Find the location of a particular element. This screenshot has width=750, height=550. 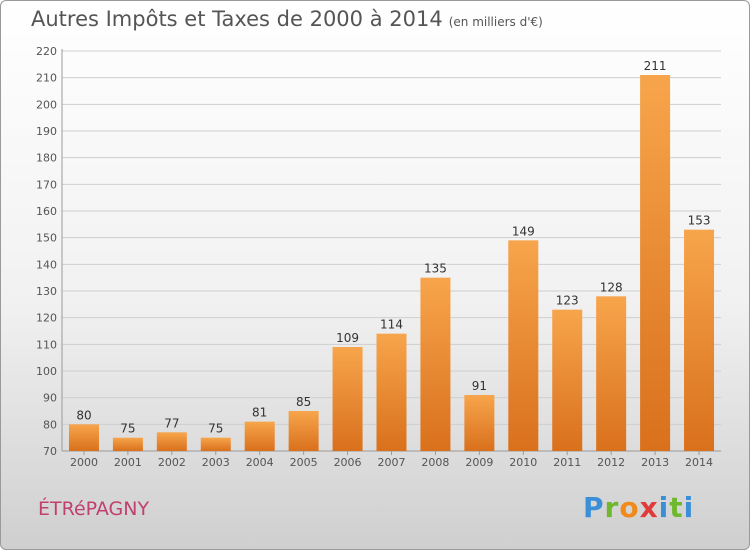

y-tick-label: 210 is located at coordinates (46, 78).